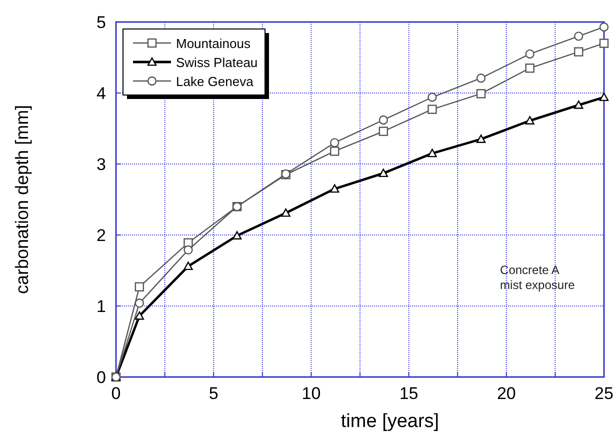 The height and width of the screenshot is (438, 616). What do you see at coordinates (116, 393) in the screenshot?
I see `x-tick-label: 0` at bounding box center [116, 393].